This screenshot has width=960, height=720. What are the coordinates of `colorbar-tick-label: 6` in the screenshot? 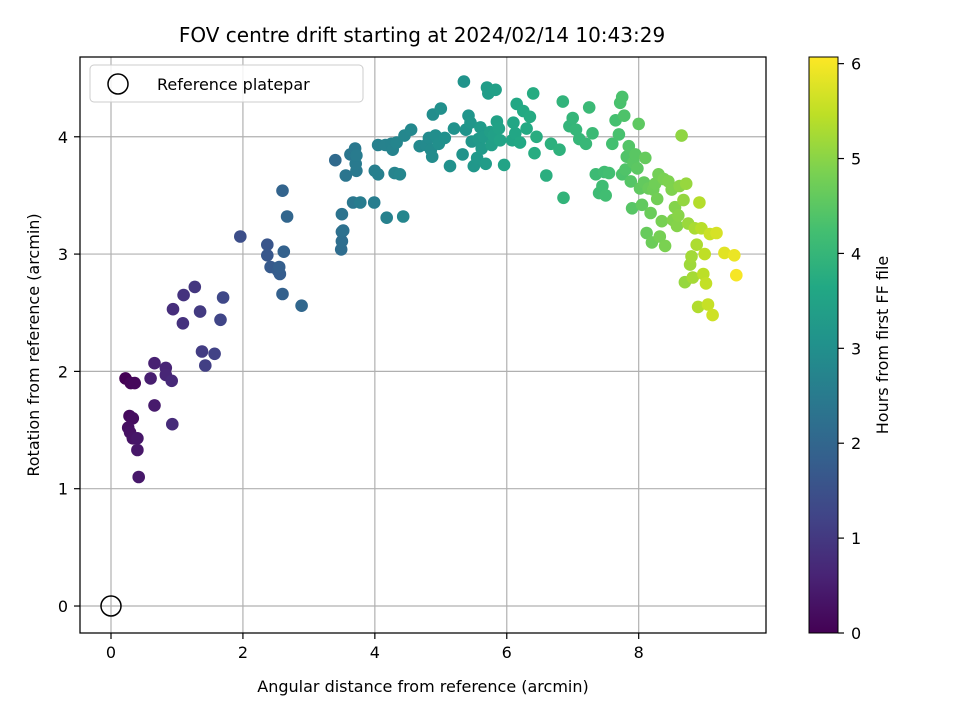 It's located at (856, 64).